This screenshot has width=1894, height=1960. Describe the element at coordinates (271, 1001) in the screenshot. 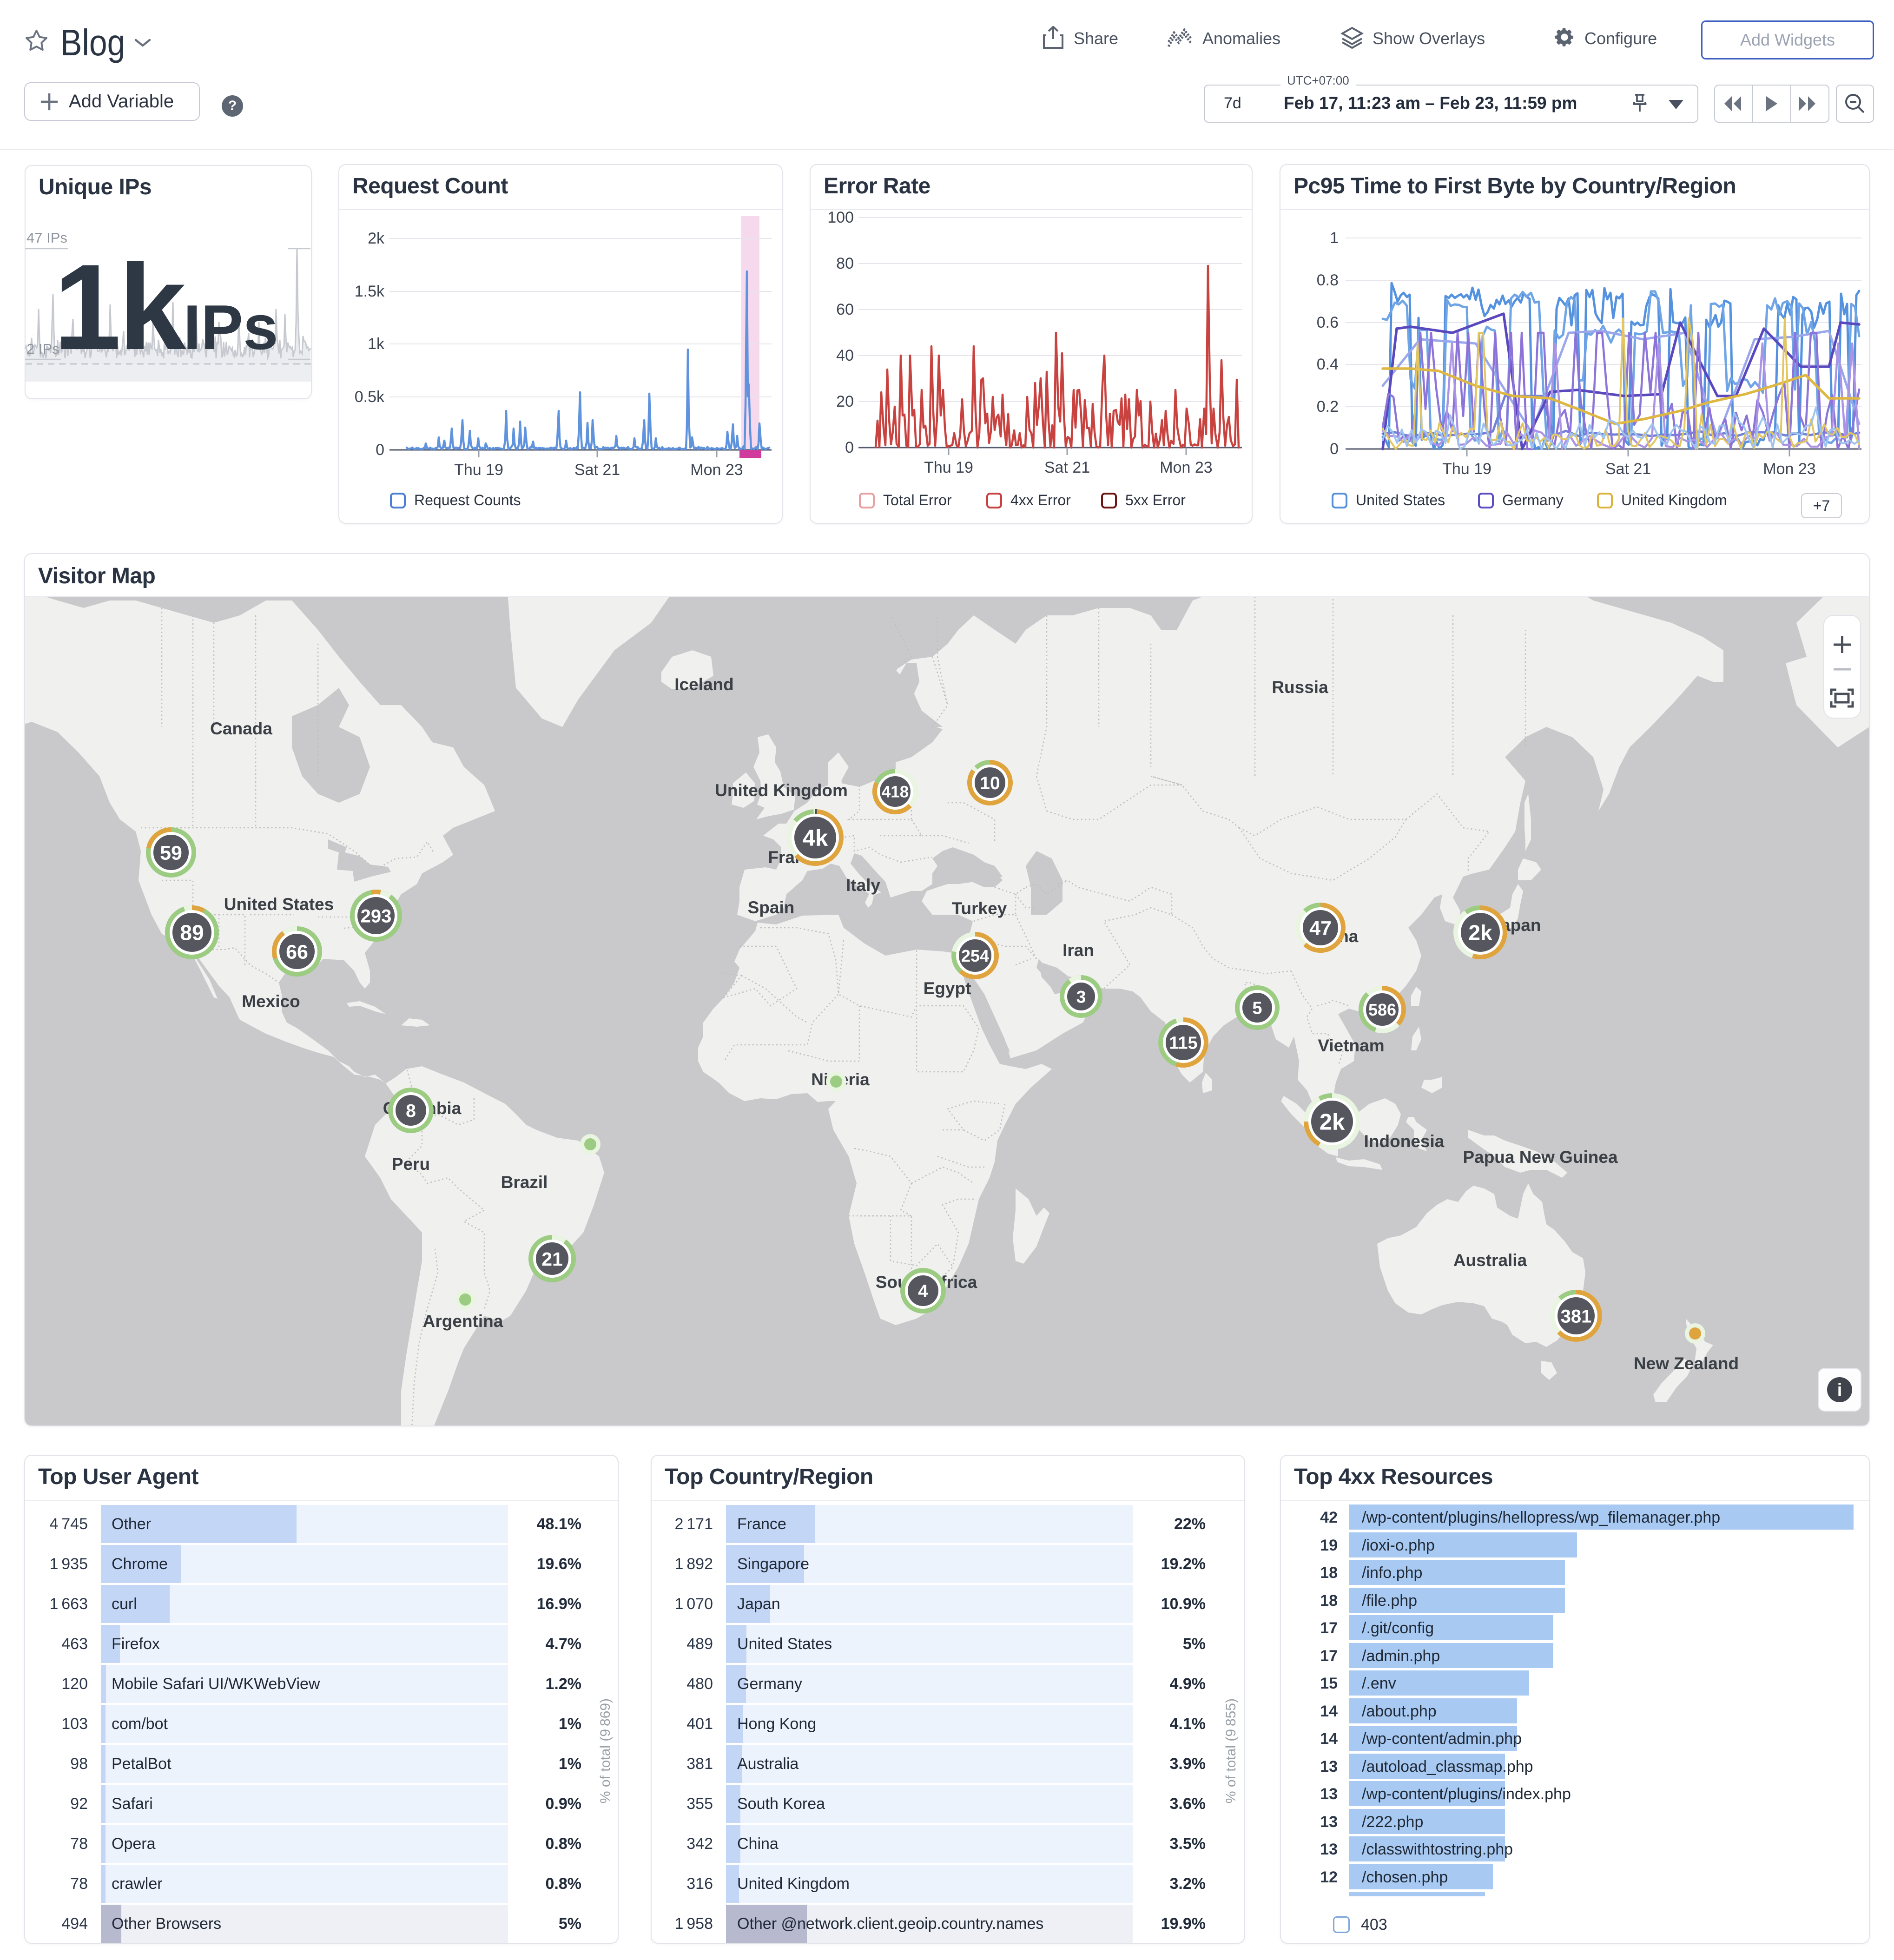

I see `svg-text: Mexico` at that location.